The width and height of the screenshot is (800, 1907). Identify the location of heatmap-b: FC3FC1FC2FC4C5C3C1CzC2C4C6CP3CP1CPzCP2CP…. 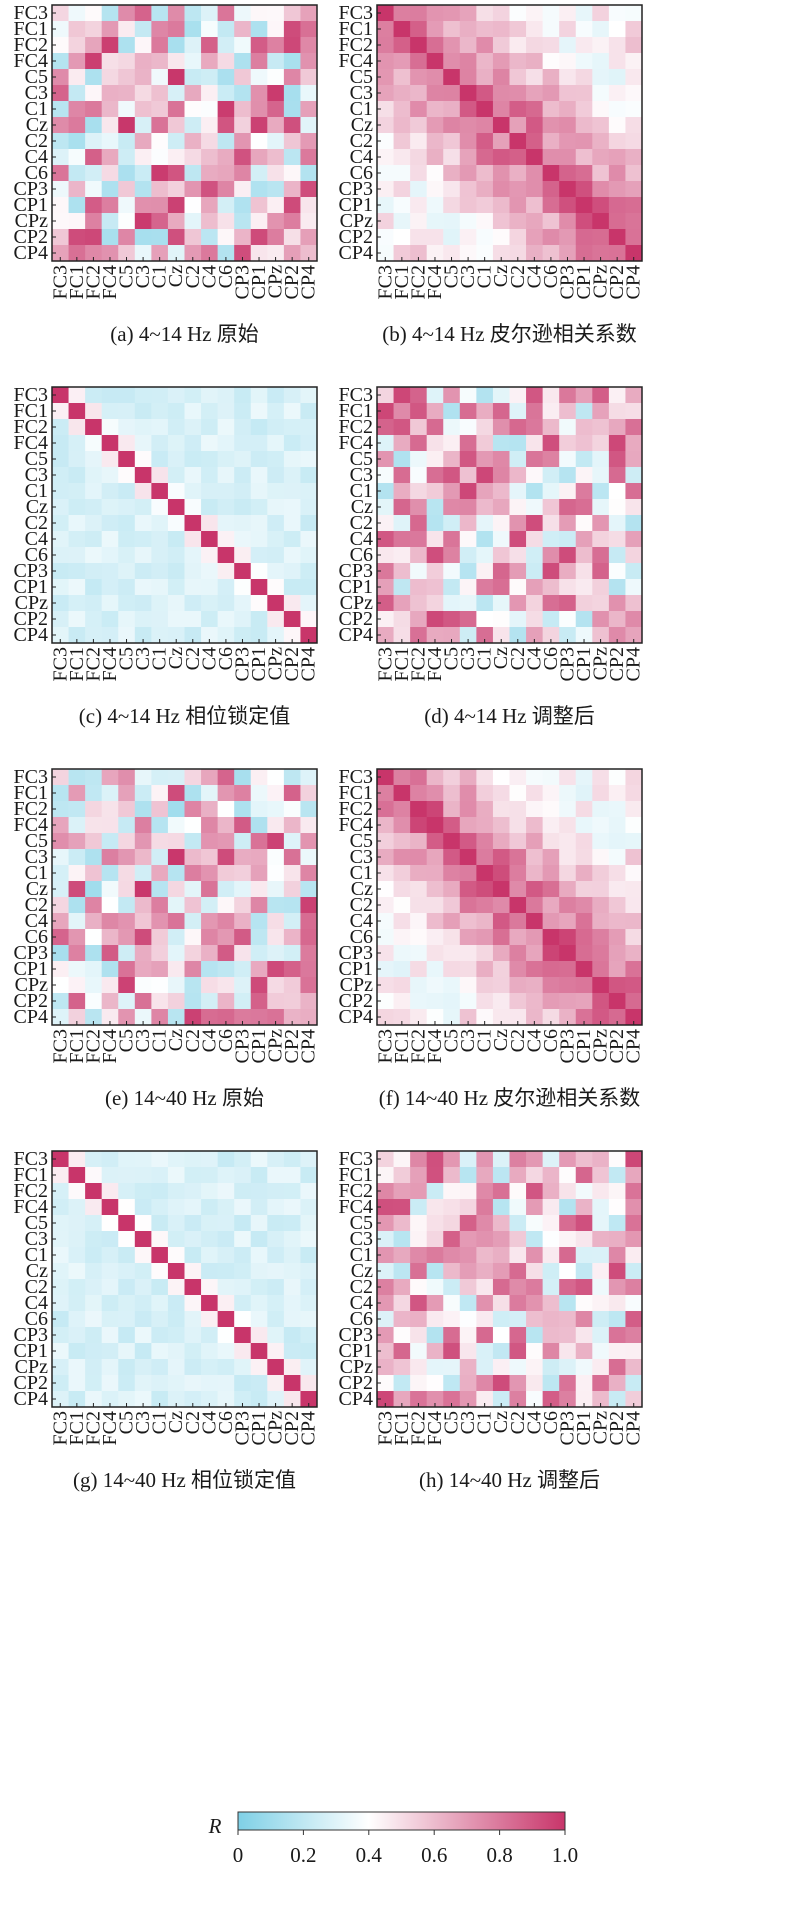
(492, 174).